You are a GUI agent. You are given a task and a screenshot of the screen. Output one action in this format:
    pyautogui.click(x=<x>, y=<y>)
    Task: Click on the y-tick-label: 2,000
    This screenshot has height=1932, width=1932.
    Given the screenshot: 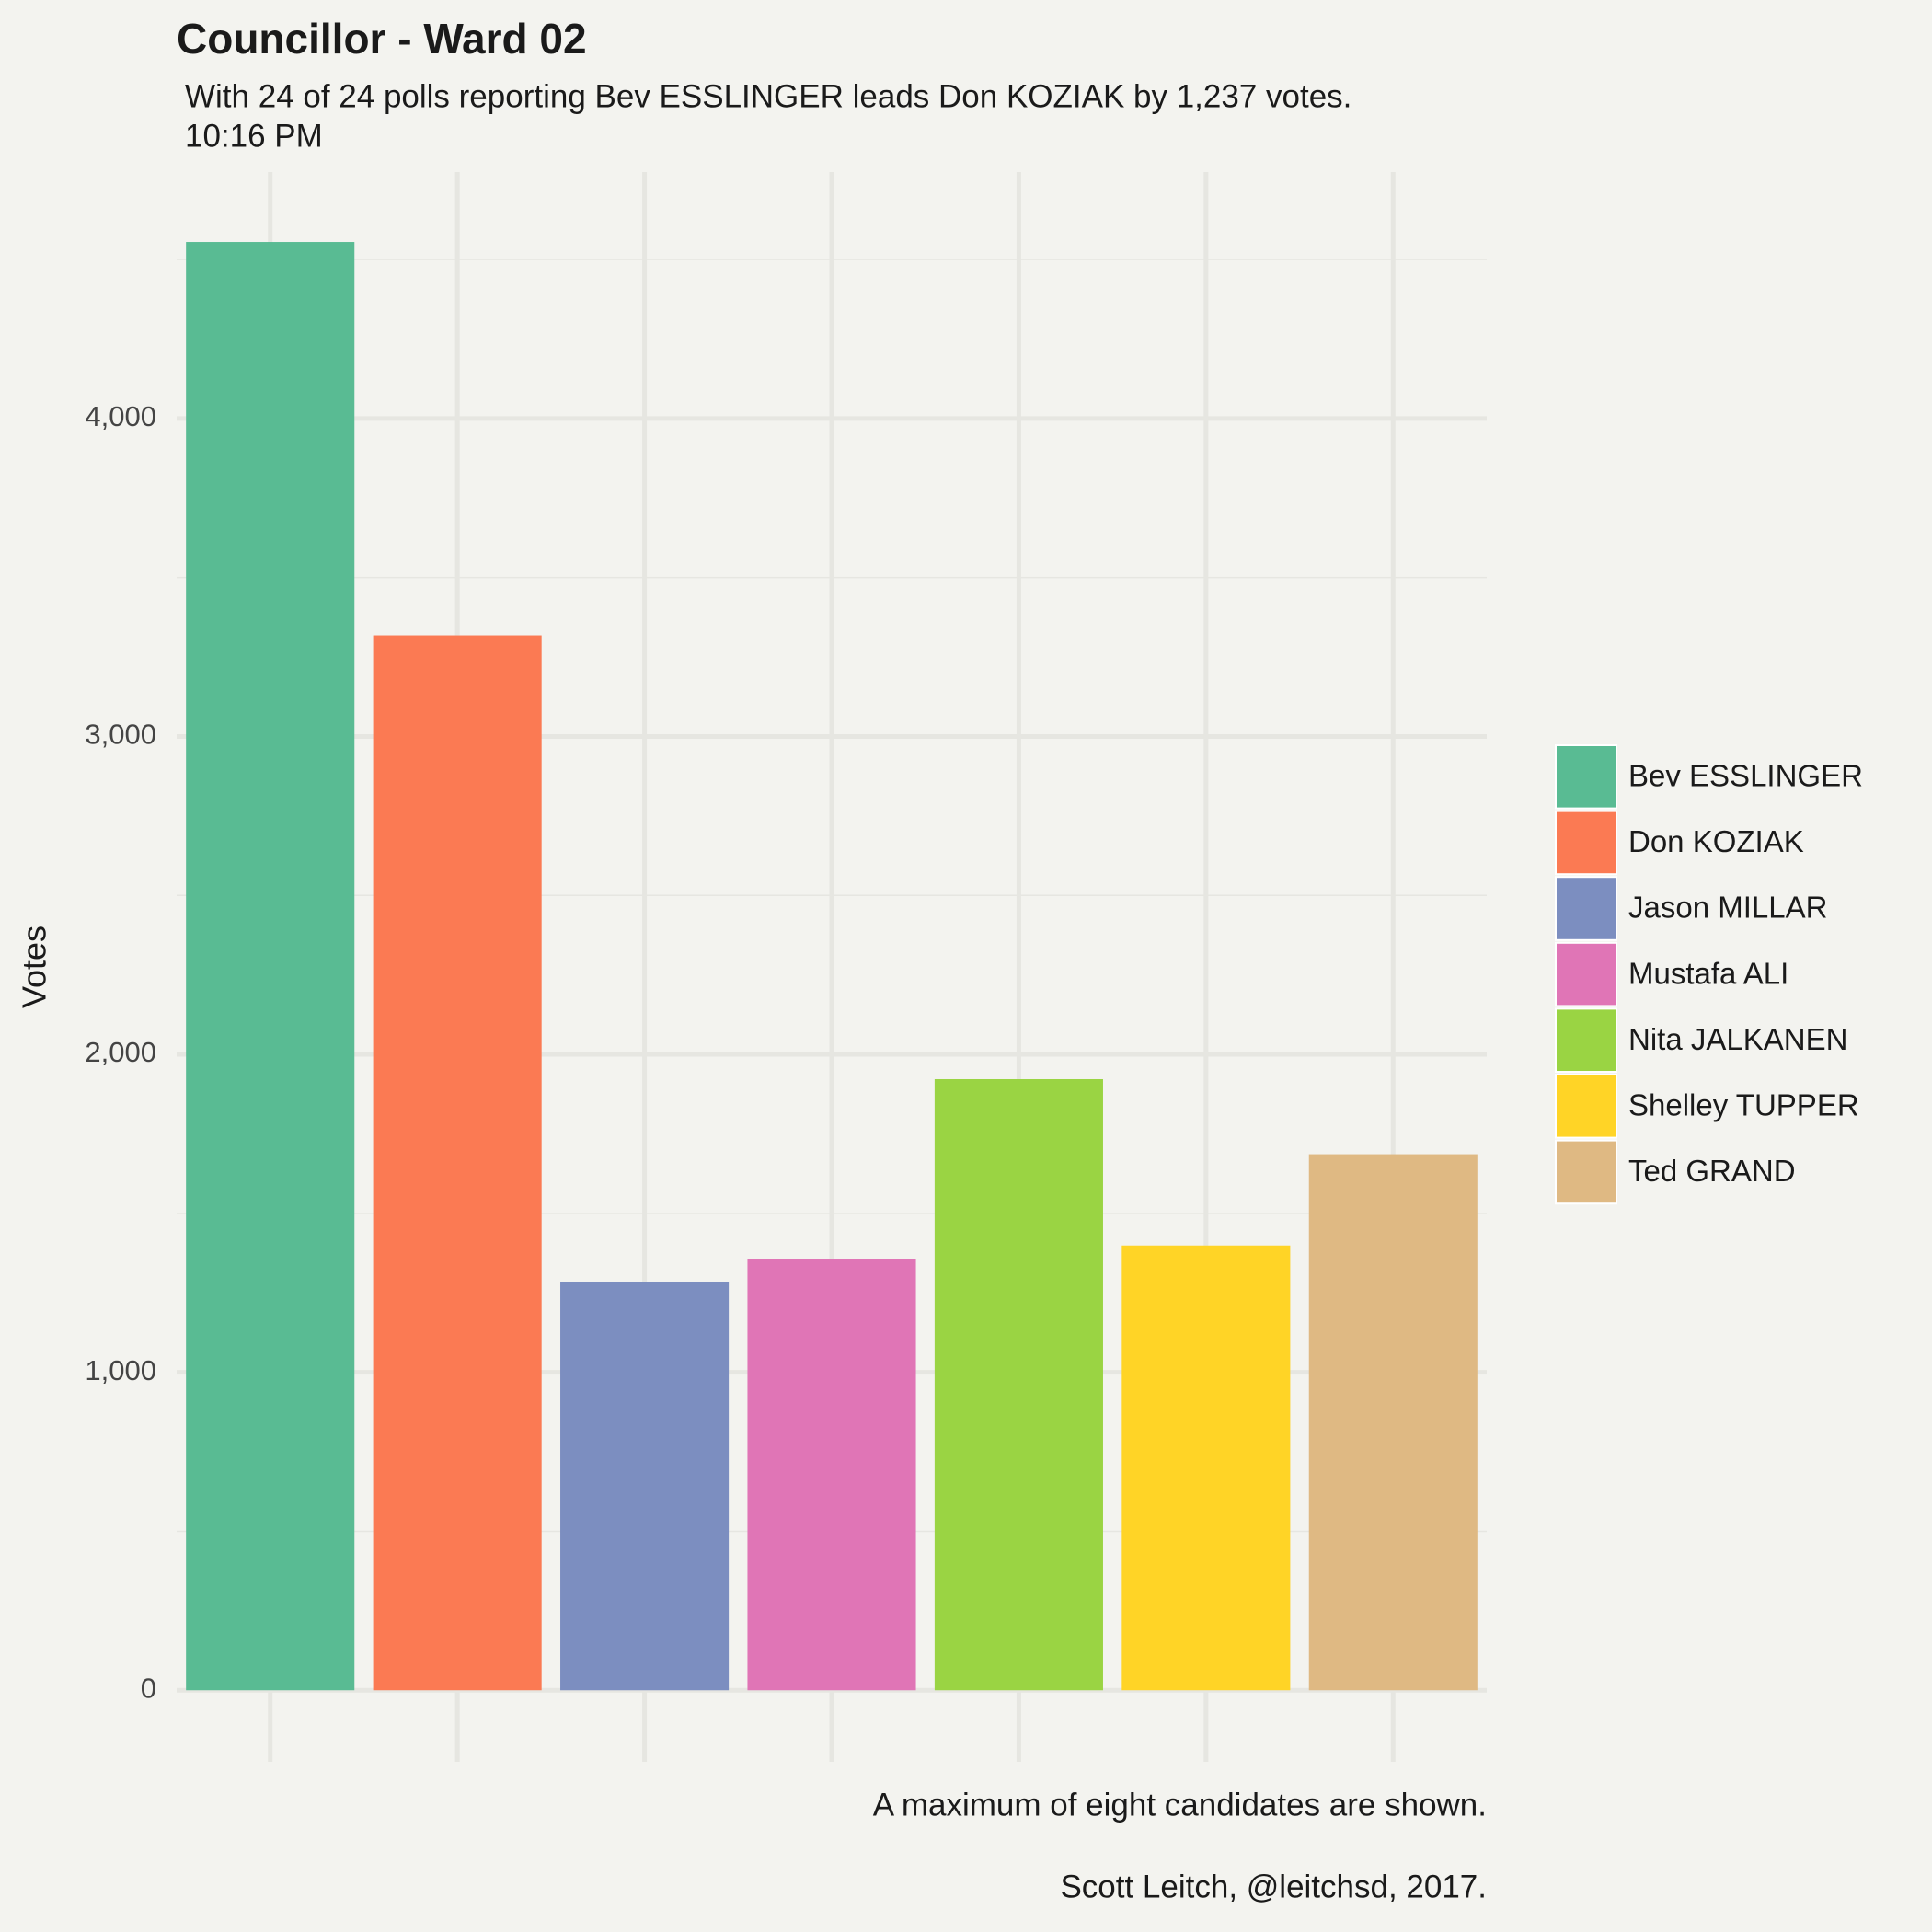 What is the action you would take?
    pyautogui.click(x=120, y=1052)
    